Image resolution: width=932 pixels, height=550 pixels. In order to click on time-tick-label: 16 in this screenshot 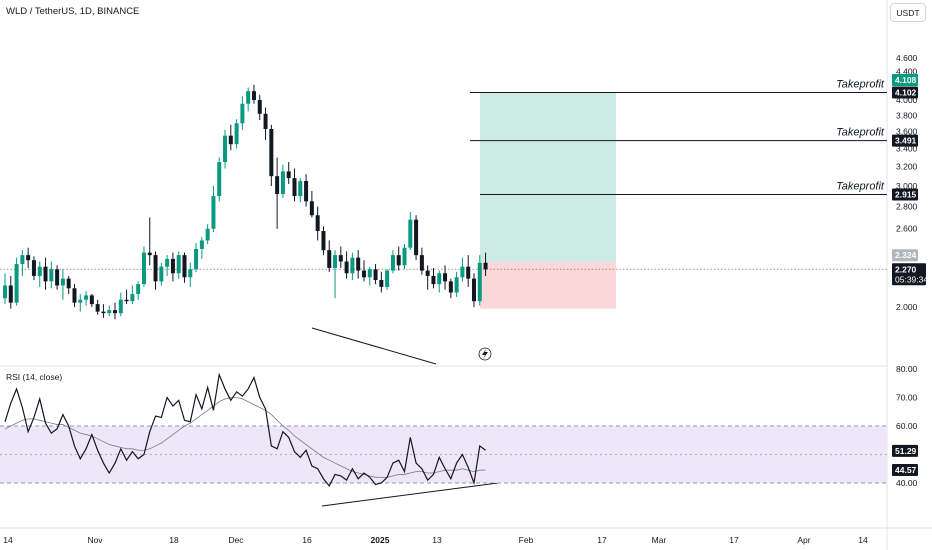, I will do `click(307, 540)`.